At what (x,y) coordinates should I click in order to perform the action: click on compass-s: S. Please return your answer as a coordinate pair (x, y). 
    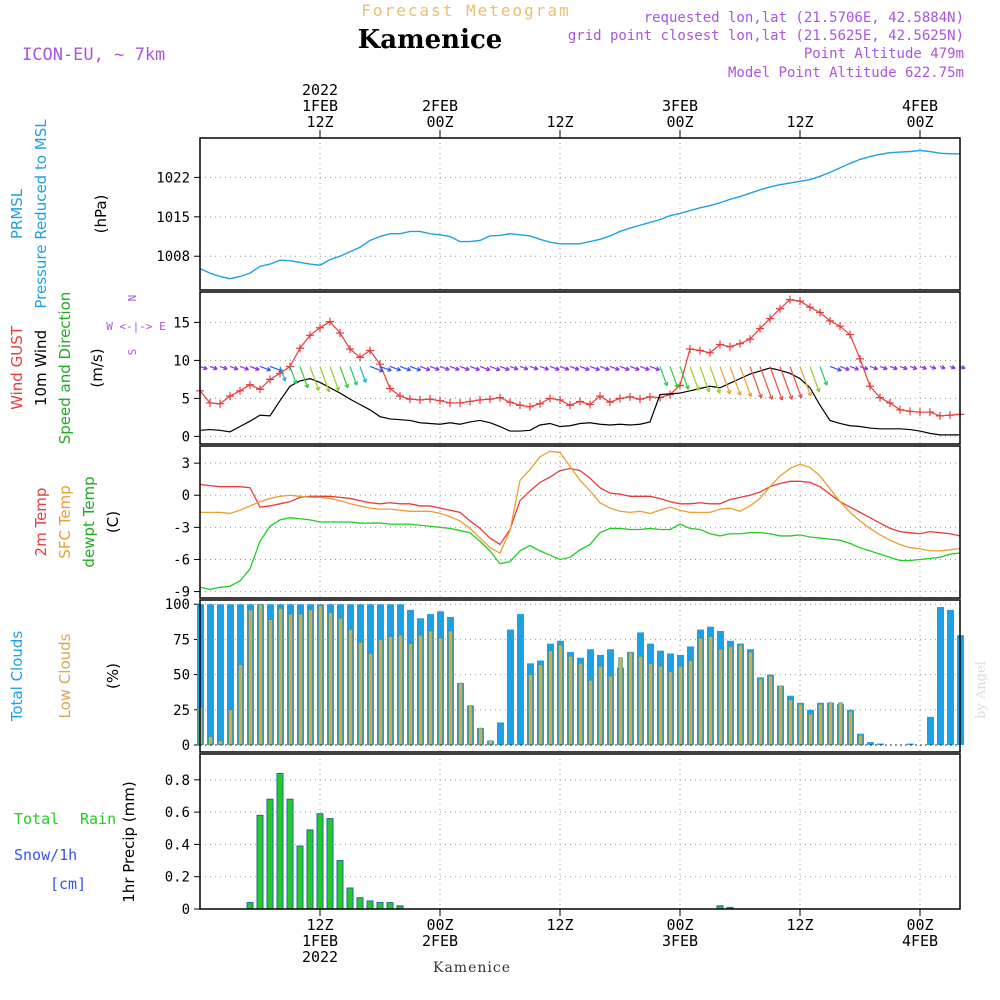
    Looking at the image, I should click on (132, 352).